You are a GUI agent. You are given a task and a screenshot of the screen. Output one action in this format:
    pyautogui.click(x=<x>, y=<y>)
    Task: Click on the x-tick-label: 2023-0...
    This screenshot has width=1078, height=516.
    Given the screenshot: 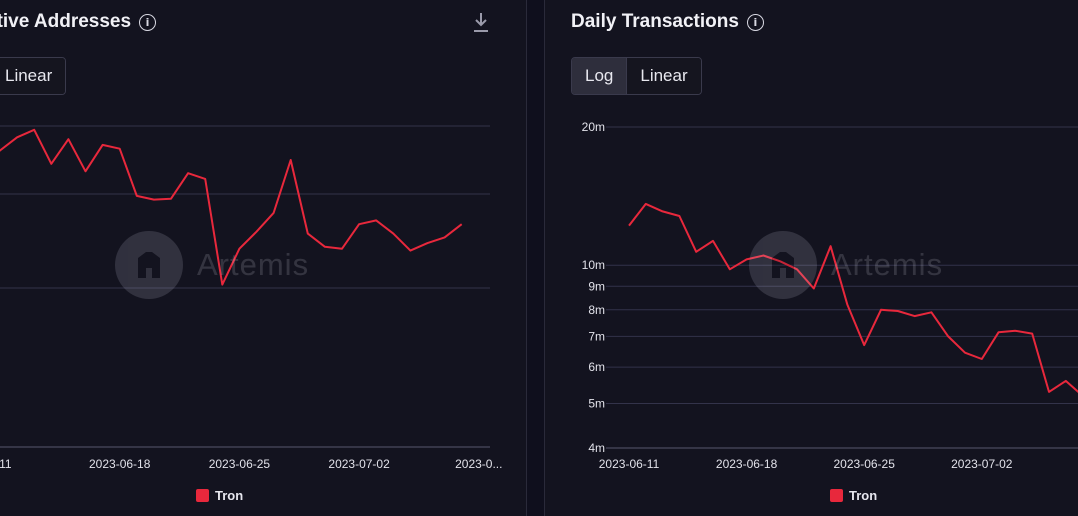 What is the action you would take?
    pyautogui.click(x=478, y=464)
    